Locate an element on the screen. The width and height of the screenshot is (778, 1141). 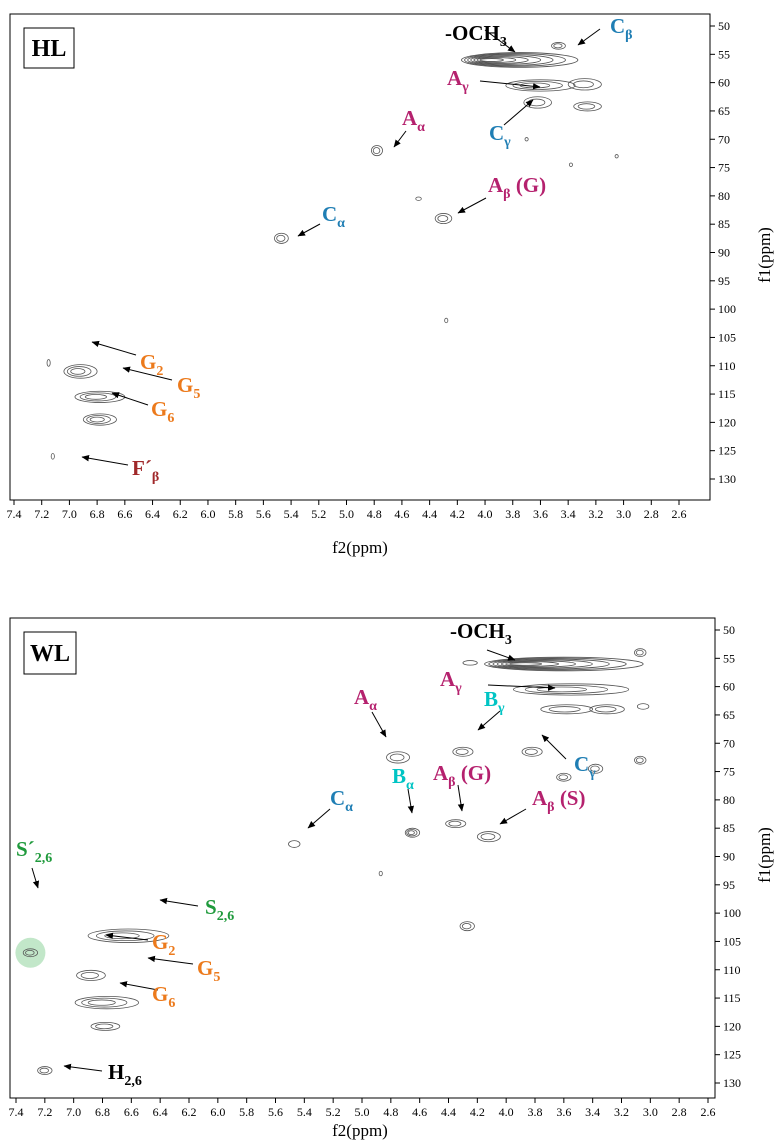
peak-label-sub: 3 is located at coordinates (503, 42).